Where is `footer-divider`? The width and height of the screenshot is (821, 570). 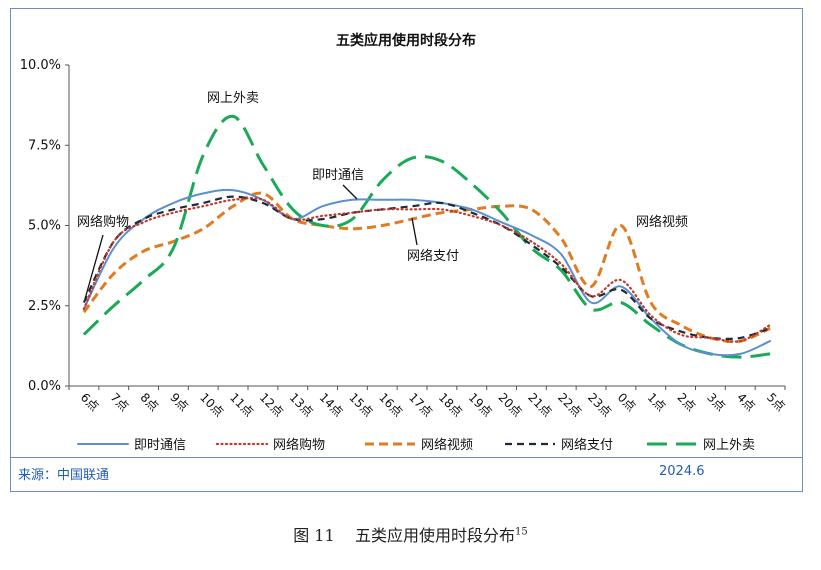
footer-divider is located at coordinates (406, 457).